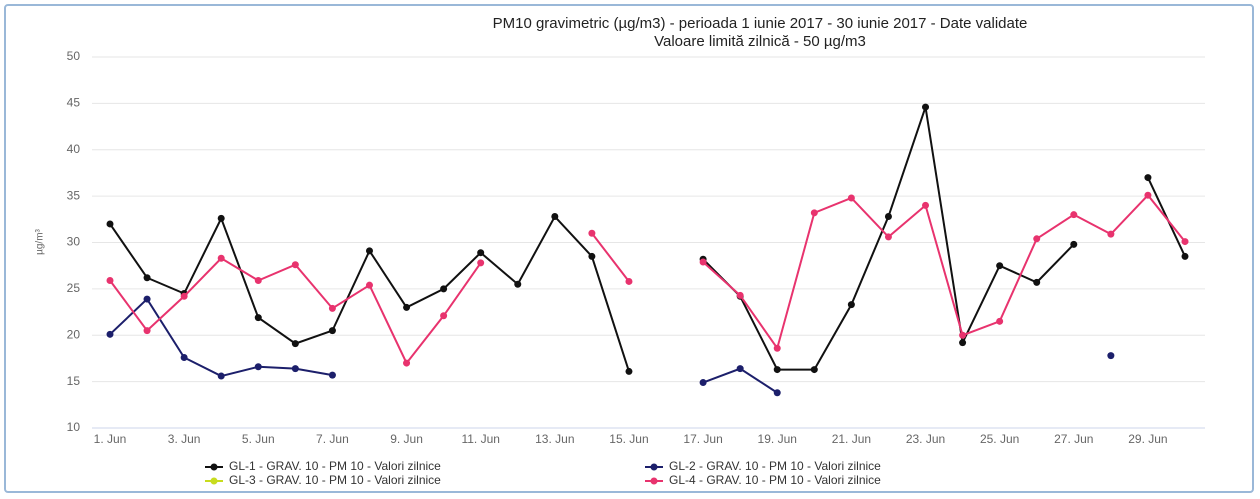 This screenshot has height=499, width=1260. Describe the element at coordinates (74, 242) in the screenshot. I see `y-tick-label: 30` at that location.